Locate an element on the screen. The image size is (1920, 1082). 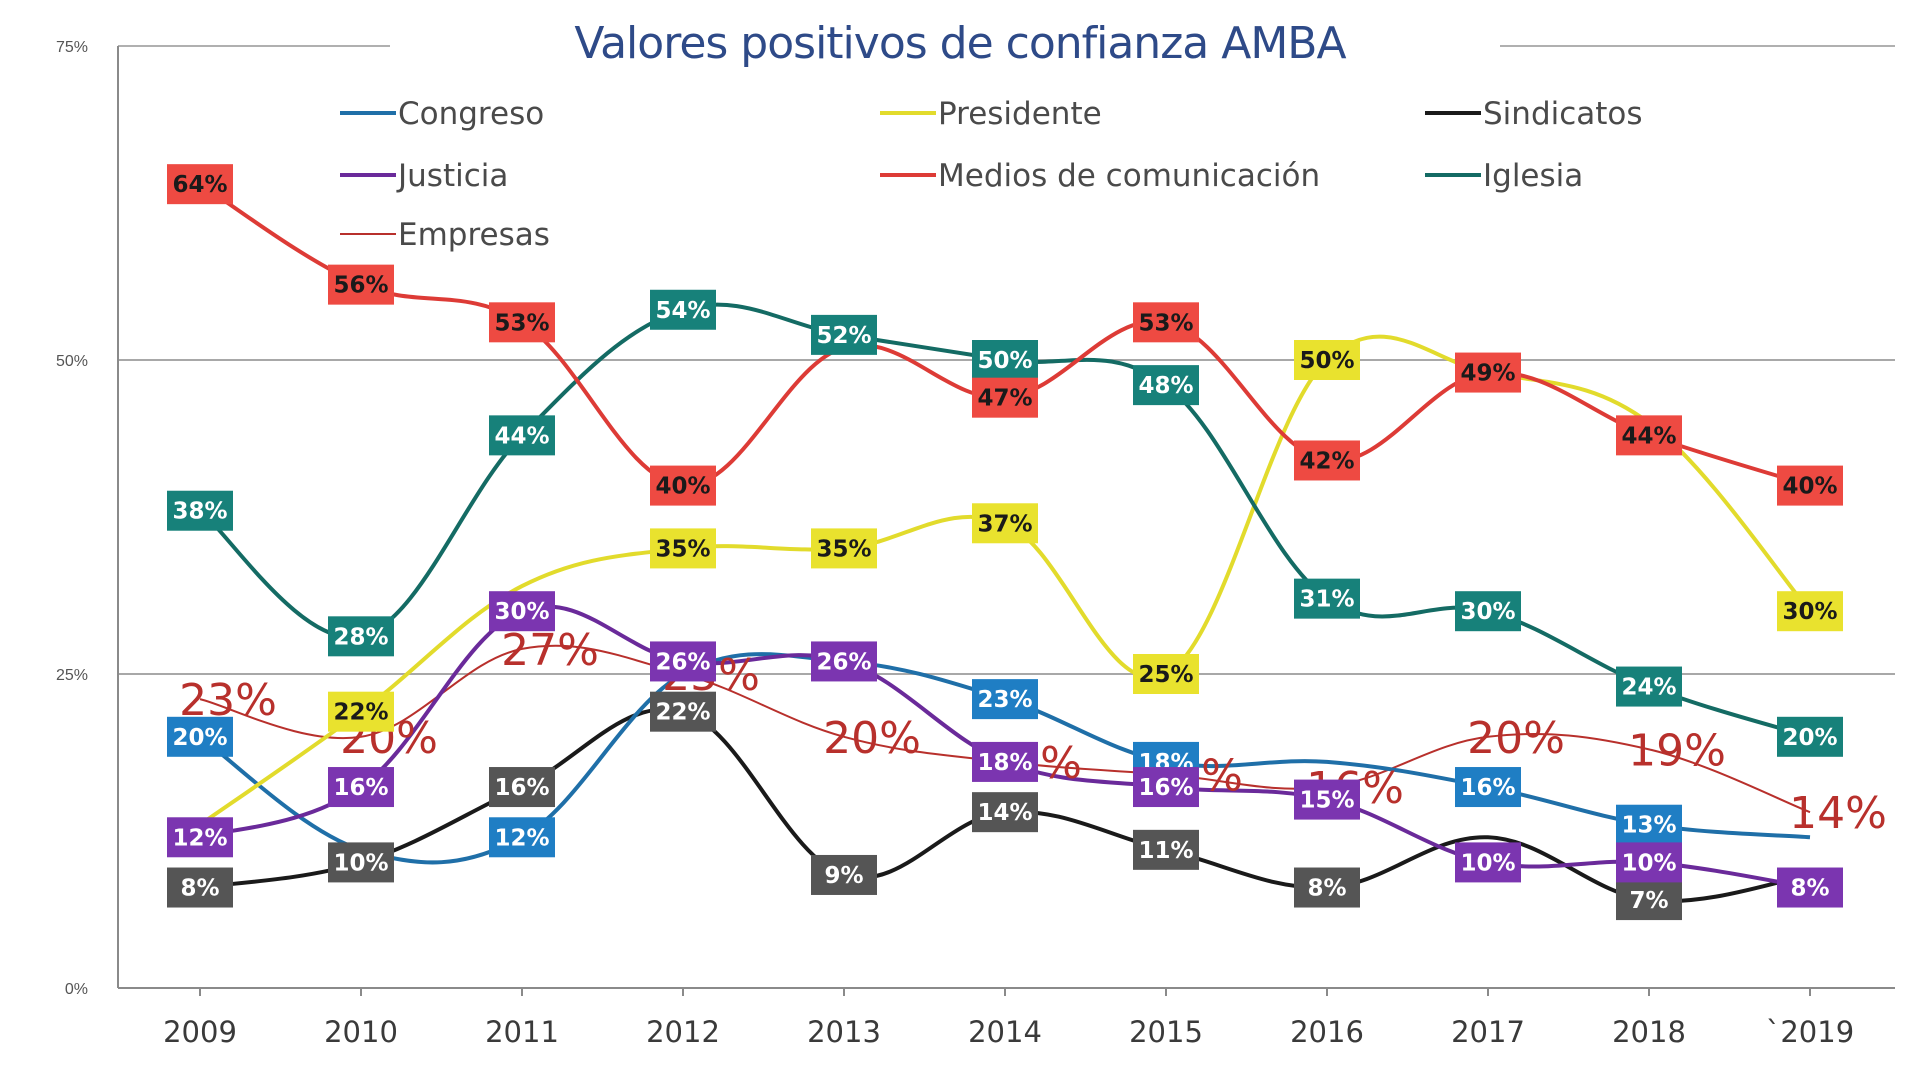
x-tick-label: 2016 is located at coordinates (1327, 1032).